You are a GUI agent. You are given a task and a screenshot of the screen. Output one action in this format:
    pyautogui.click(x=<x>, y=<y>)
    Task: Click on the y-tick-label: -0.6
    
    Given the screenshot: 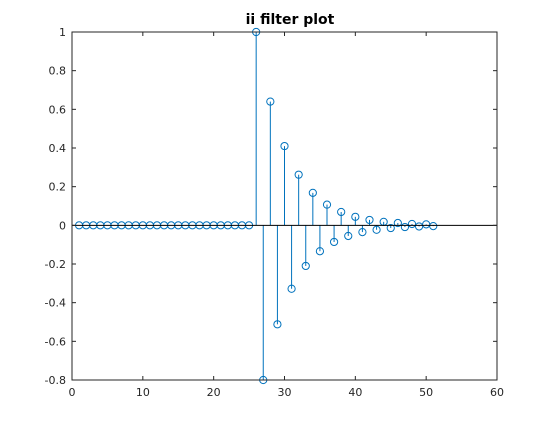 What is the action you would take?
    pyautogui.click(x=55, y=341)
    